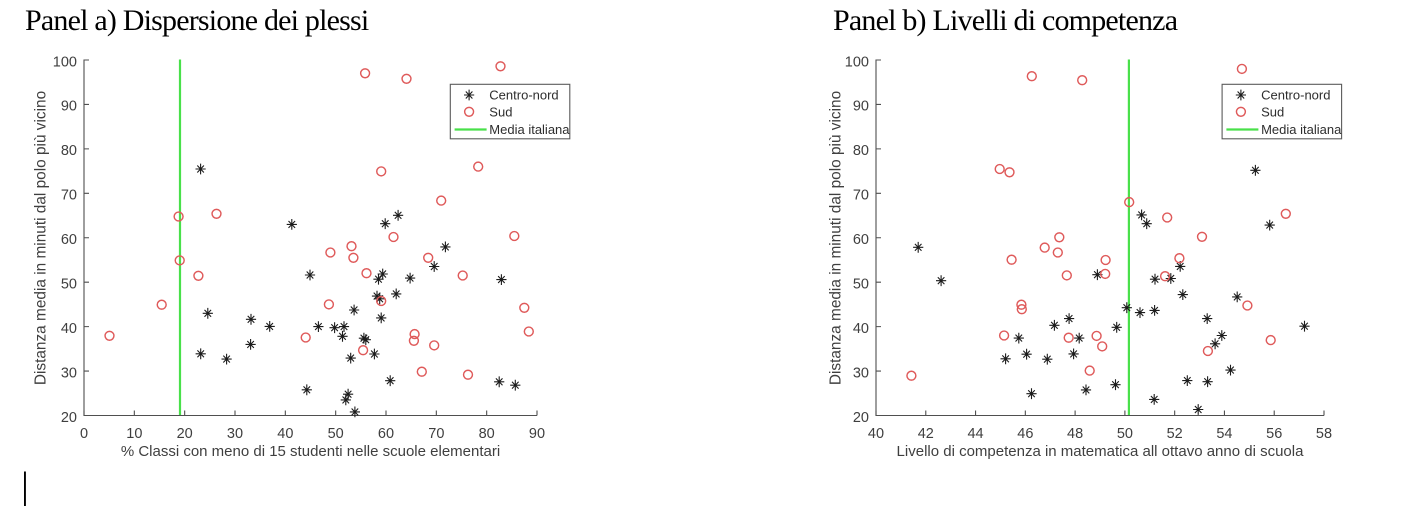  I want to click on svg-text: 48, so click(1075, 434).